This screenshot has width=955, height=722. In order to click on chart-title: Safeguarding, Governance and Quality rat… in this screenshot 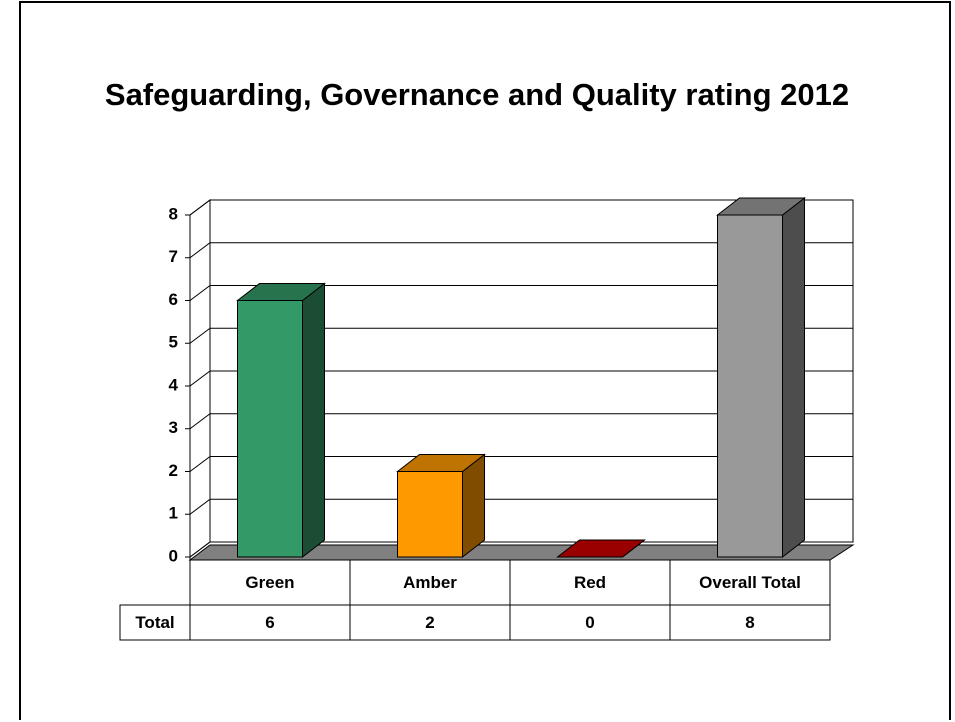, I will do `click(477, 94)`.